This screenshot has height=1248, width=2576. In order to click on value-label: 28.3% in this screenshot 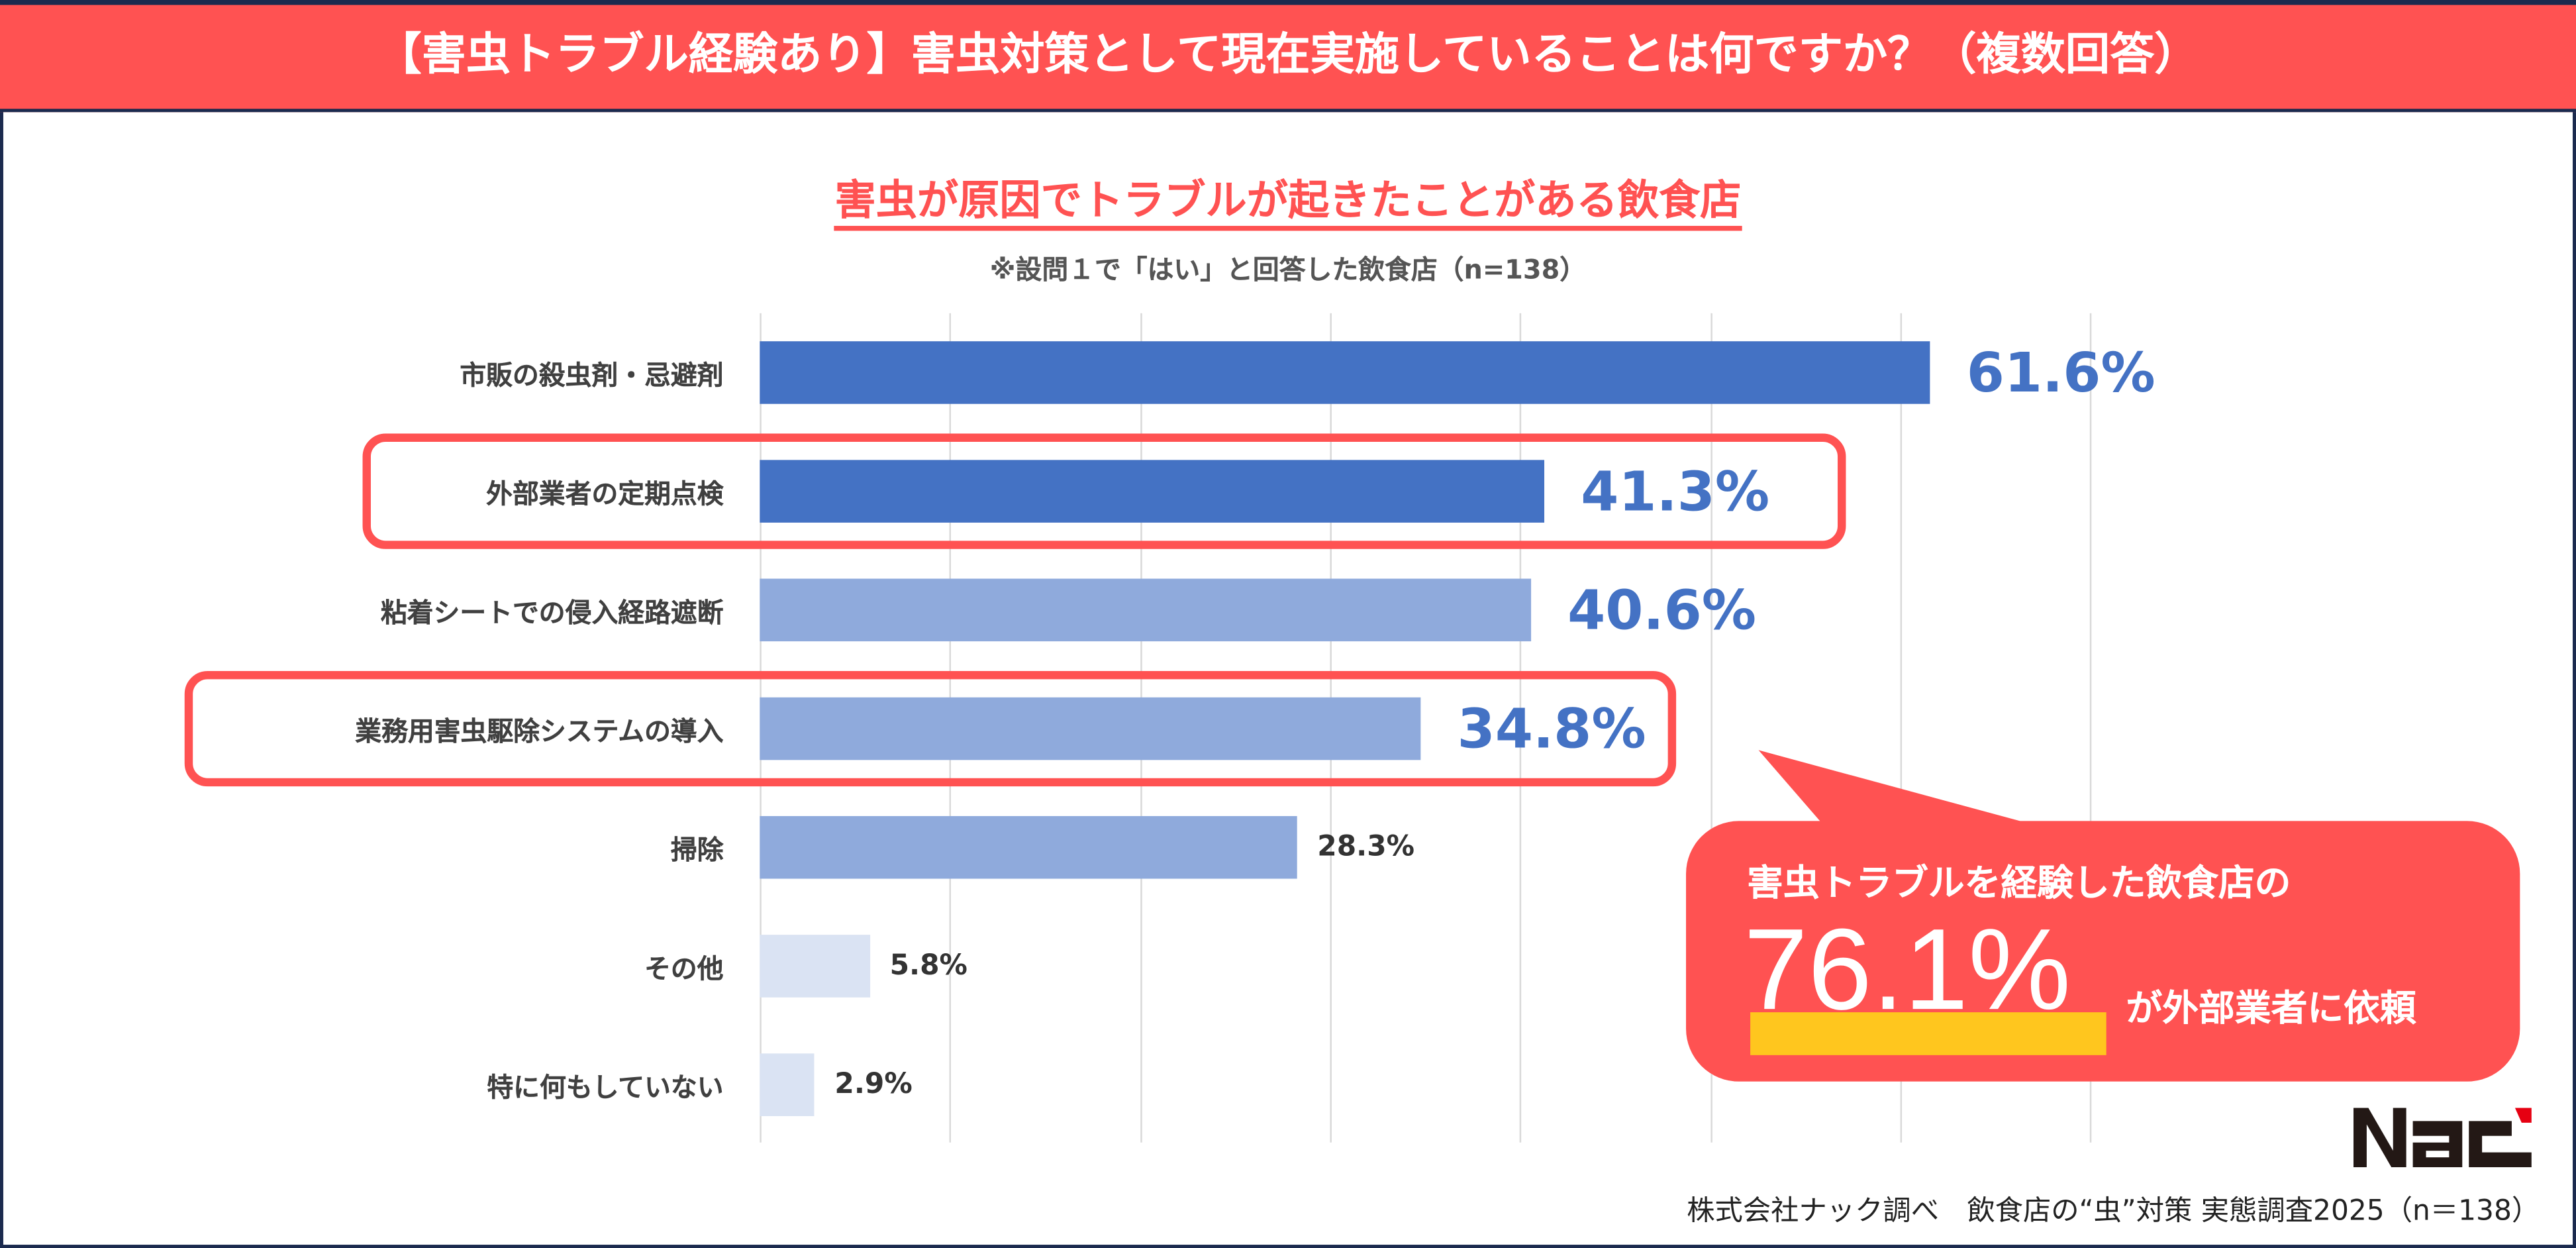, I will do `click(1366, 847)`.